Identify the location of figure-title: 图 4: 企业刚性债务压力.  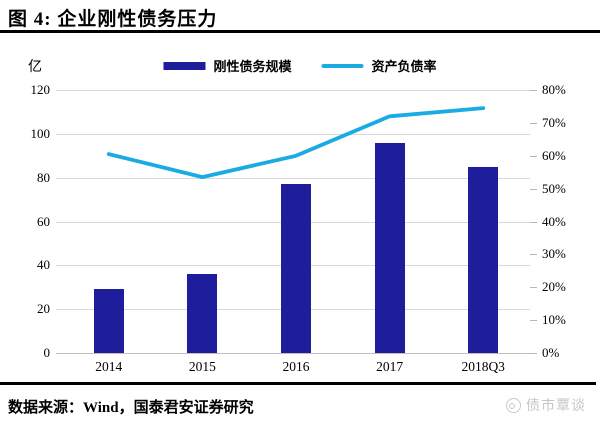
(113, 19).